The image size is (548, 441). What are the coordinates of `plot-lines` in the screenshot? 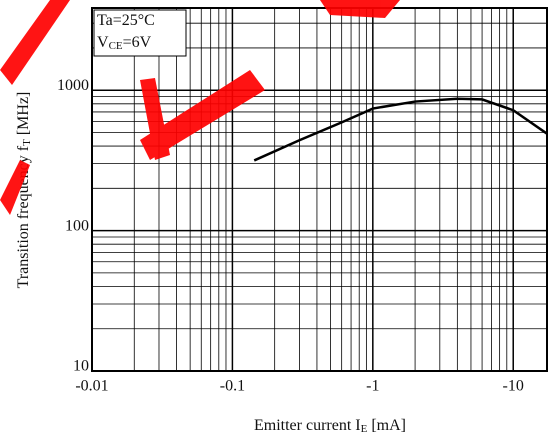 It's located at (400, 129).